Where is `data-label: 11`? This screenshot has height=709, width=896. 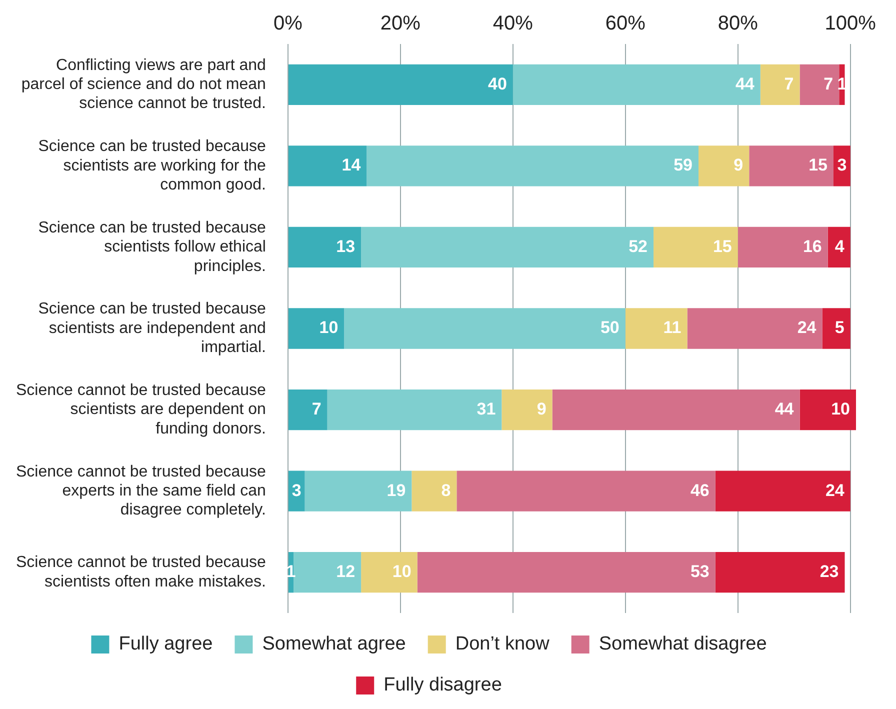 data-label: 11 is located at coordinates (672, 328).